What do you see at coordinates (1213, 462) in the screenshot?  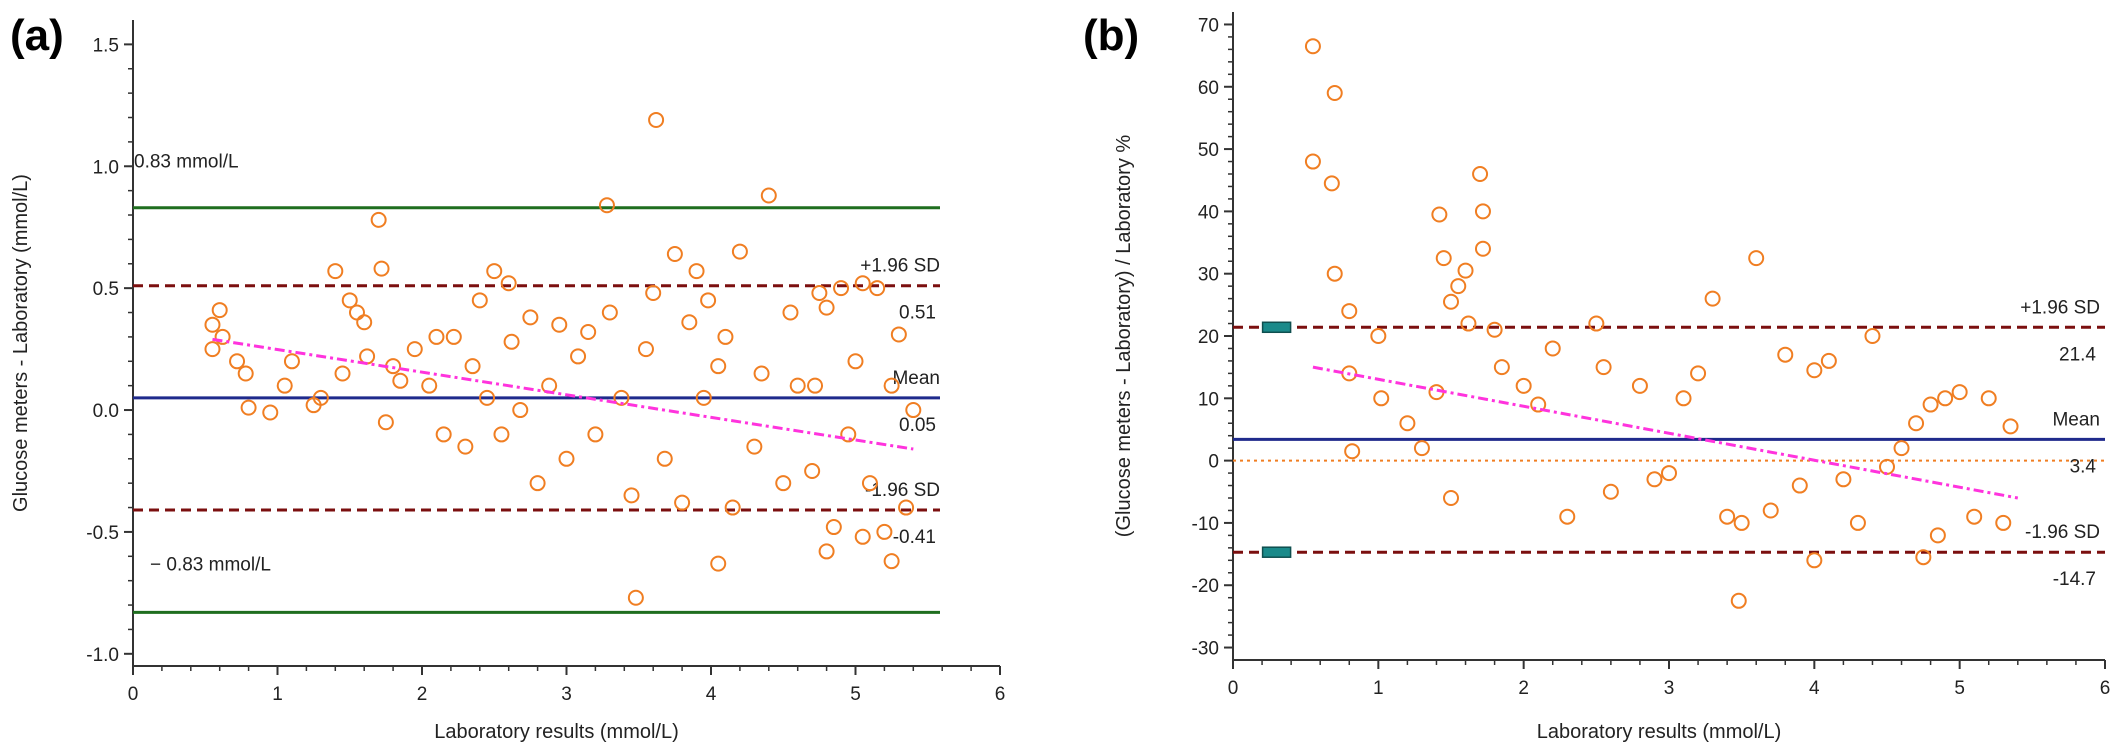 I see `y-tick-label: 0` at bounding box center [1213, 462].